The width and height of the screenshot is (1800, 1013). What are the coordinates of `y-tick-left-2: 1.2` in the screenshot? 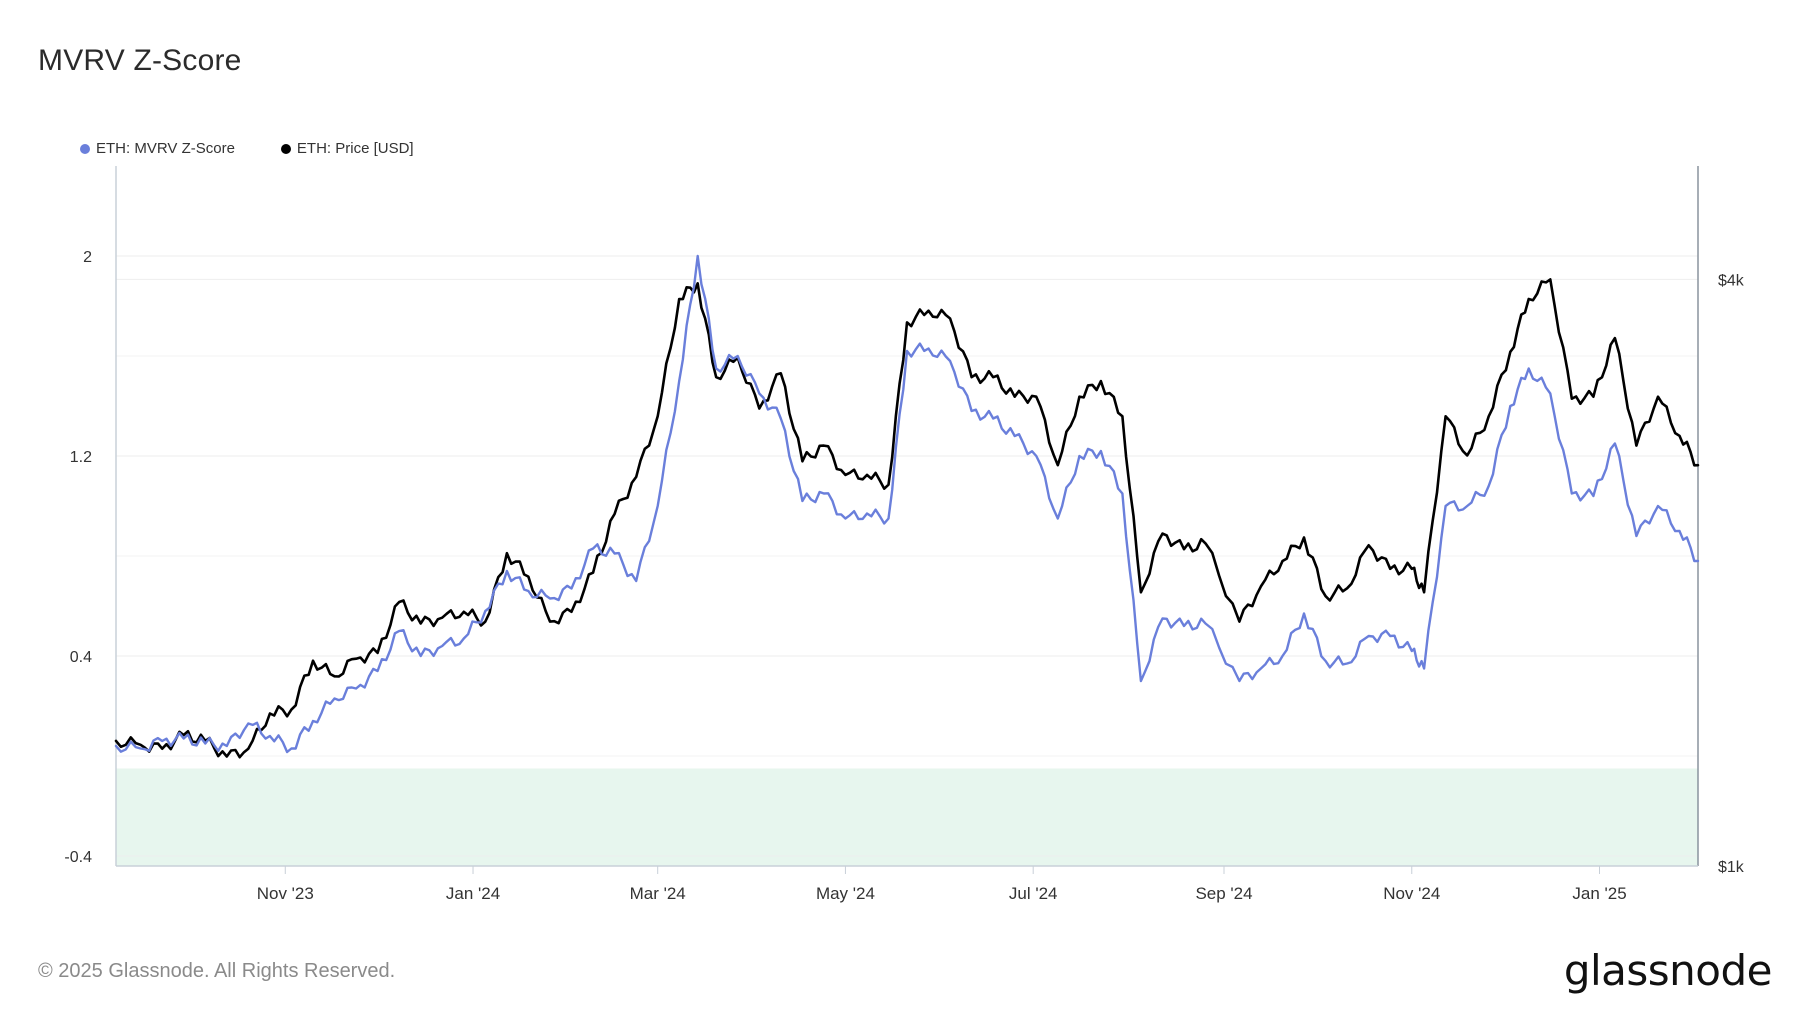 It's located at (81, 457).